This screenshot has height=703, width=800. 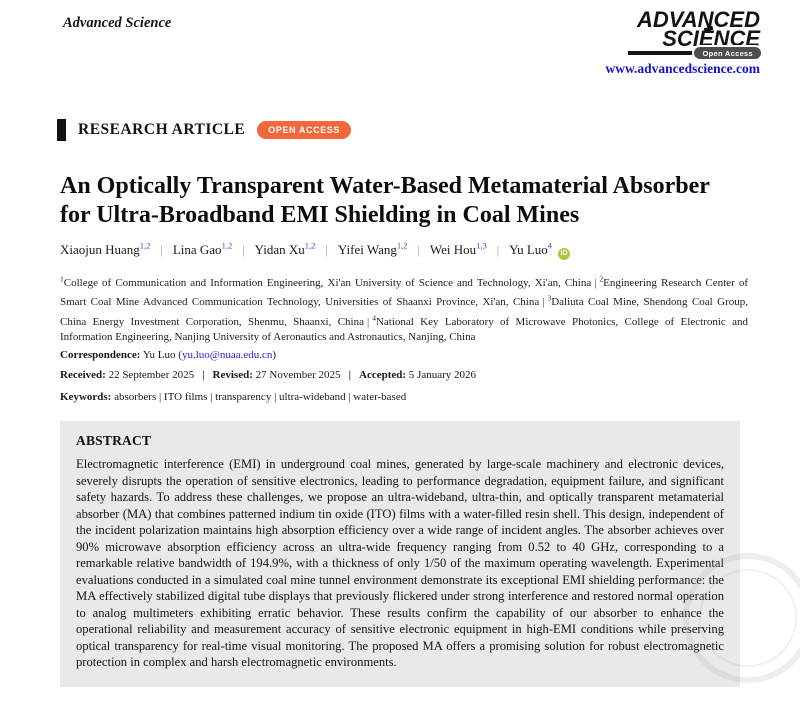 What do you see at coordinates (151, 375) in the screenshot?
I see `history-date-value: 22 September 2025` at bounding box center [151, 375].